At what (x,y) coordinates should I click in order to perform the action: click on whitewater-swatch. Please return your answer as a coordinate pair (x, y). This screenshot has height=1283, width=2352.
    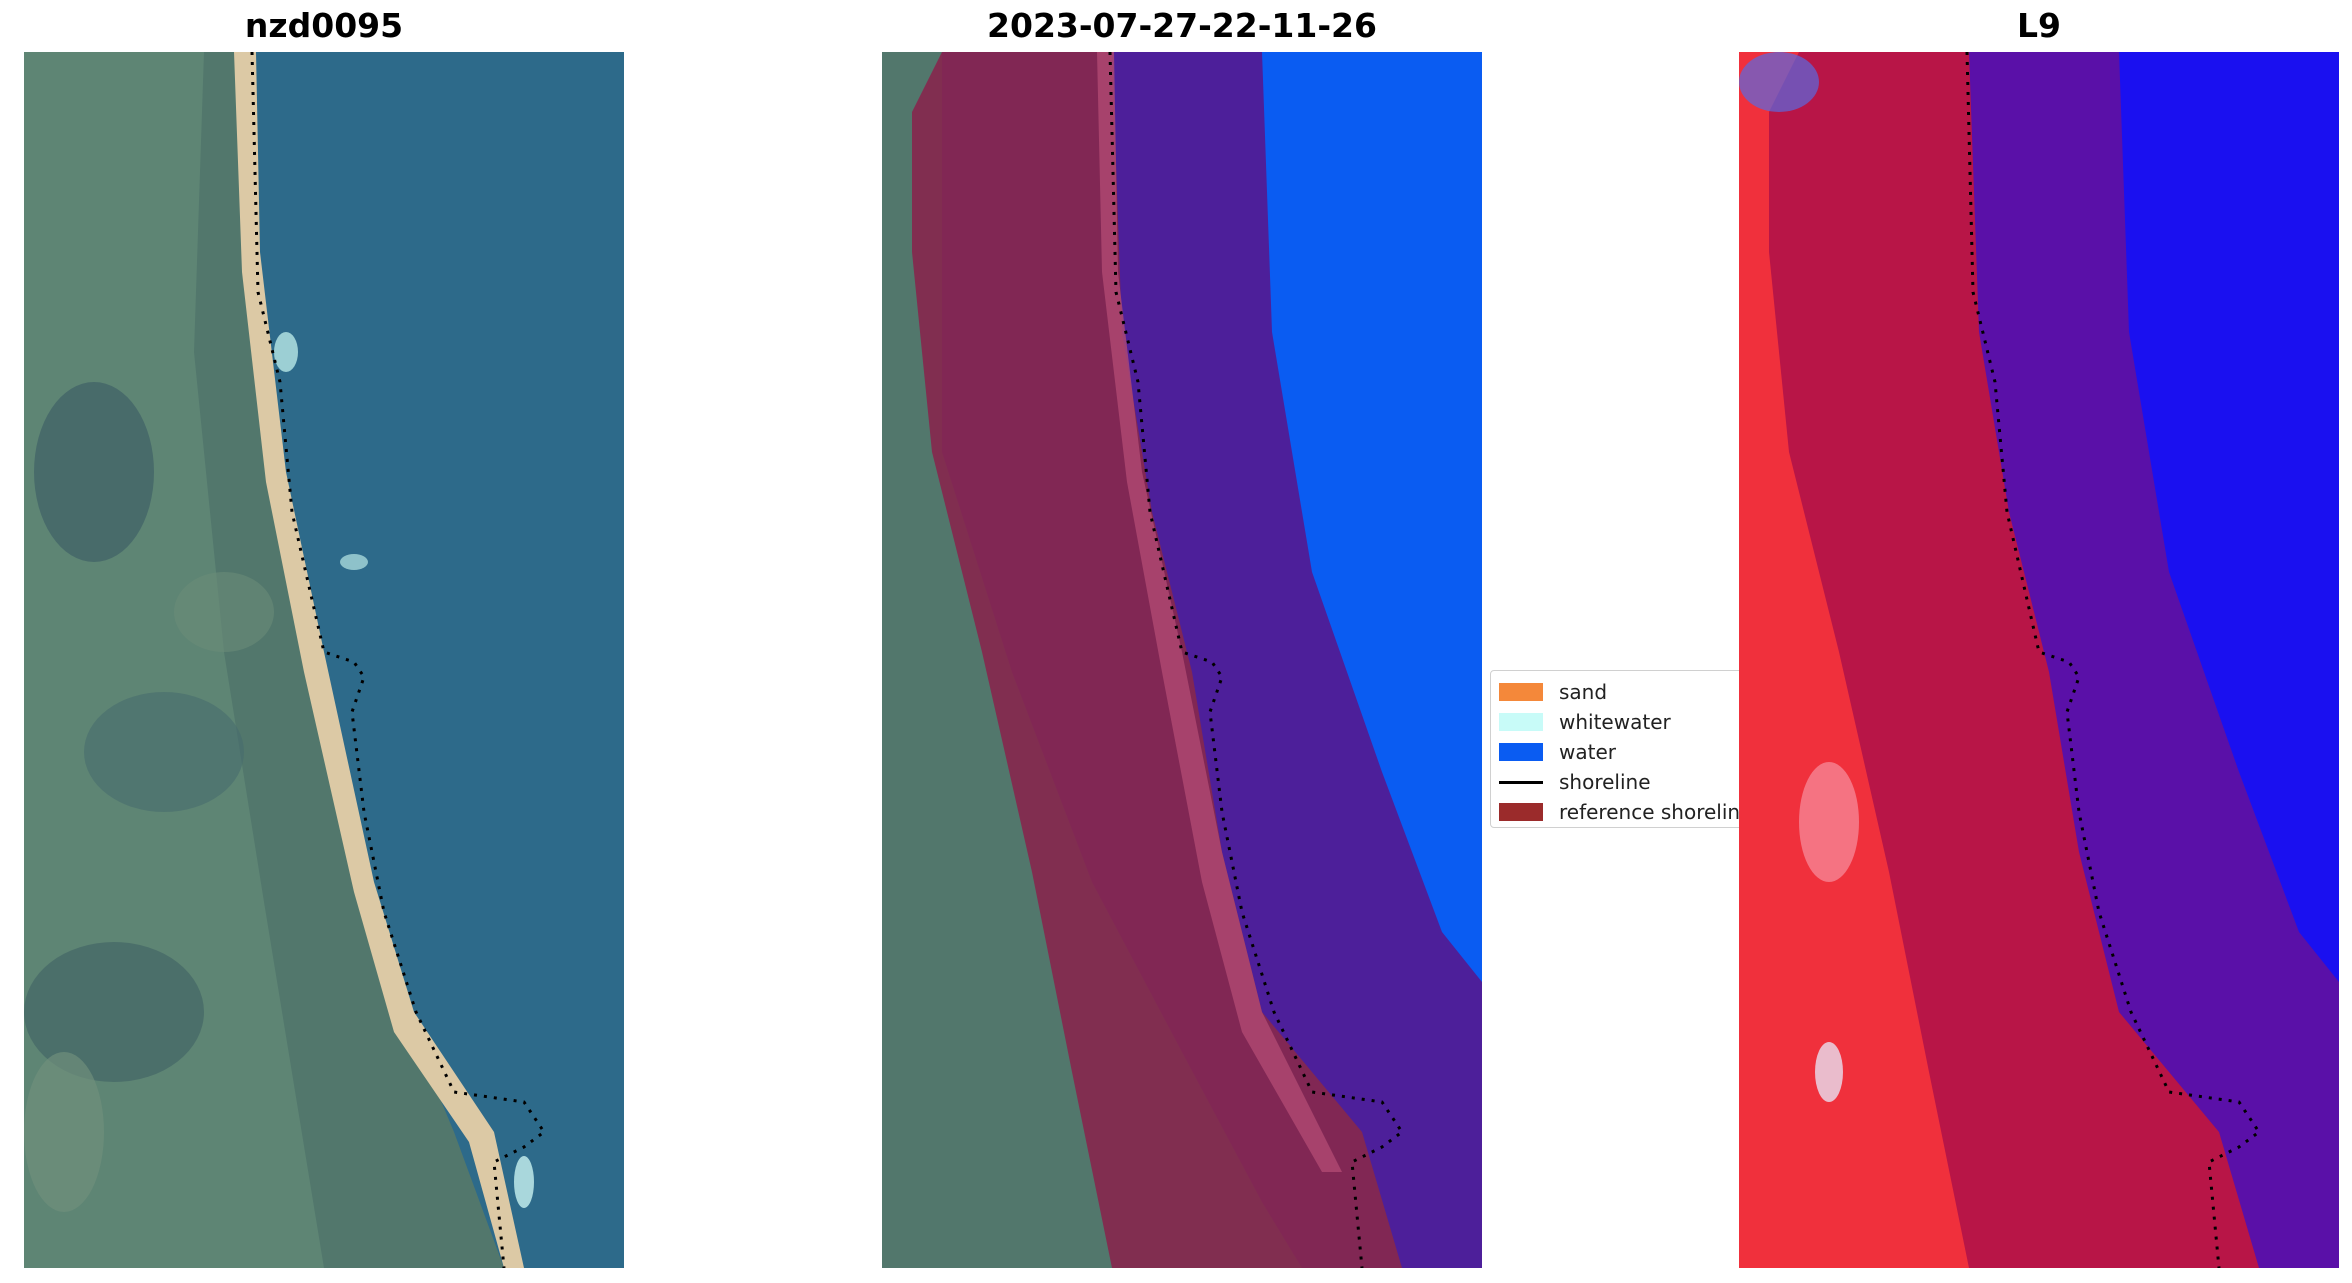
    Looking at the image, I should click on (1521, 722).